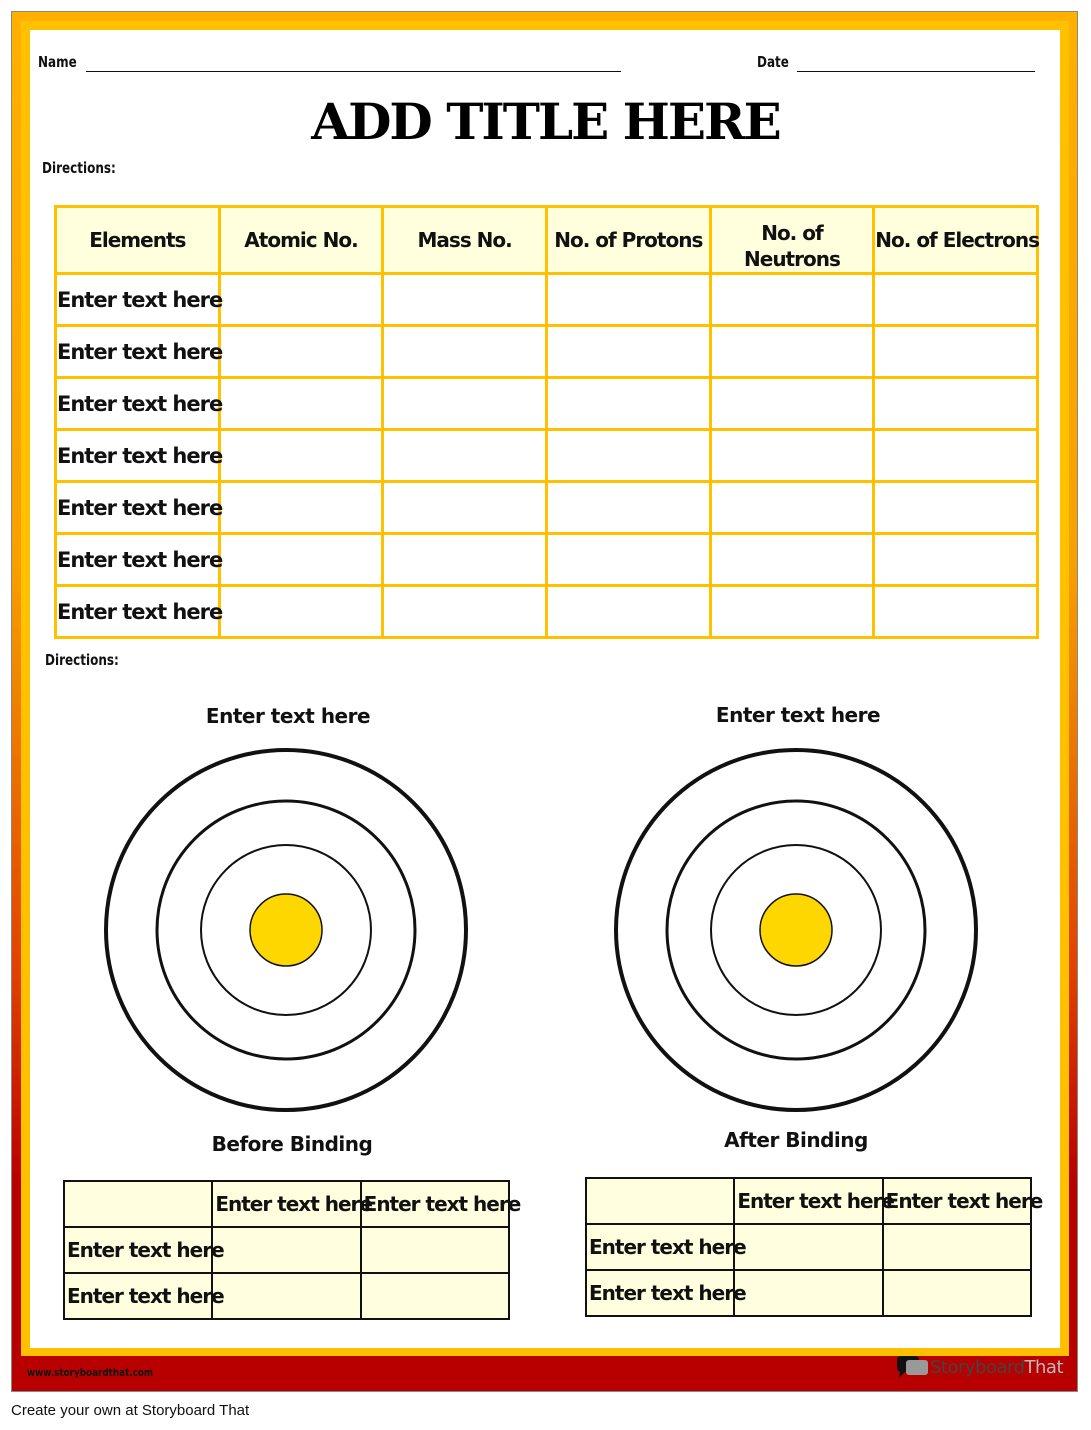 This screenshot has height=1430, width=1091. What do you see at coordinates (90, 1372) in the screenshot?
I see `website-url: www.storyboardthat.com` at bounding box center [90, 1372].